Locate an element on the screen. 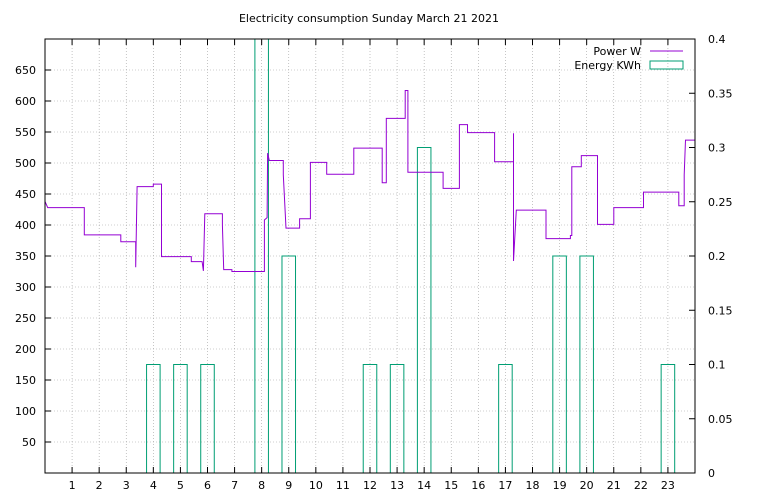 This screenshot has height=500, width=768. x-tick-label: 12 is located at coordinates (370, 485).